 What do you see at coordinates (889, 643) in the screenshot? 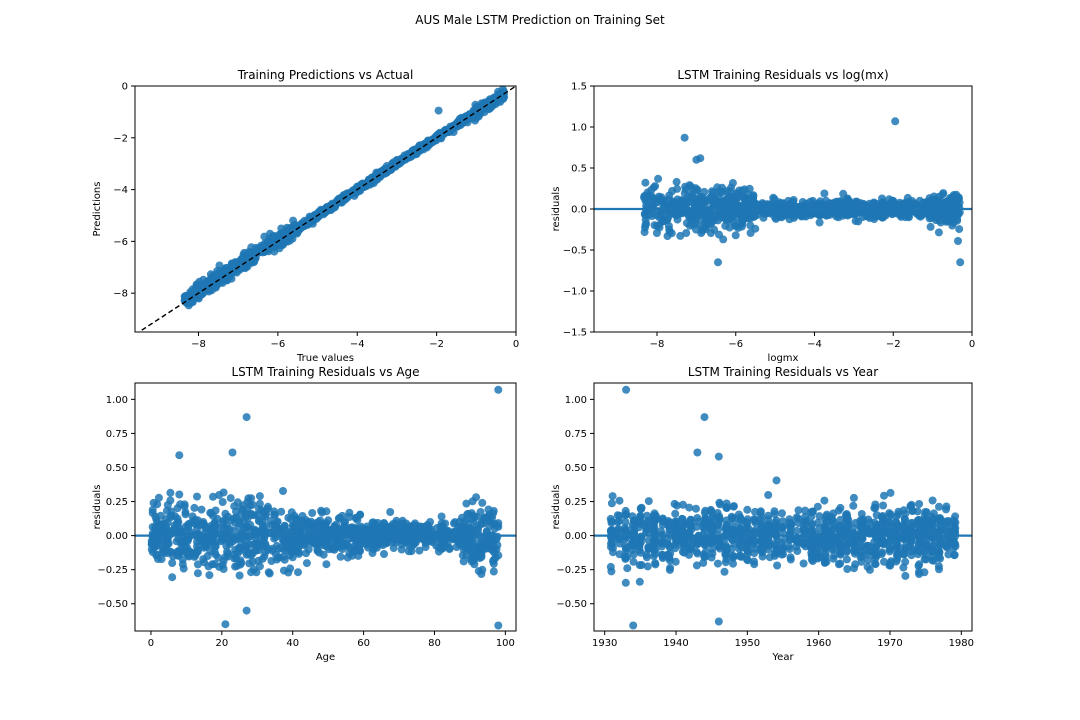
I see `x-tick-label: 1970` at bounding box center [889, 643].